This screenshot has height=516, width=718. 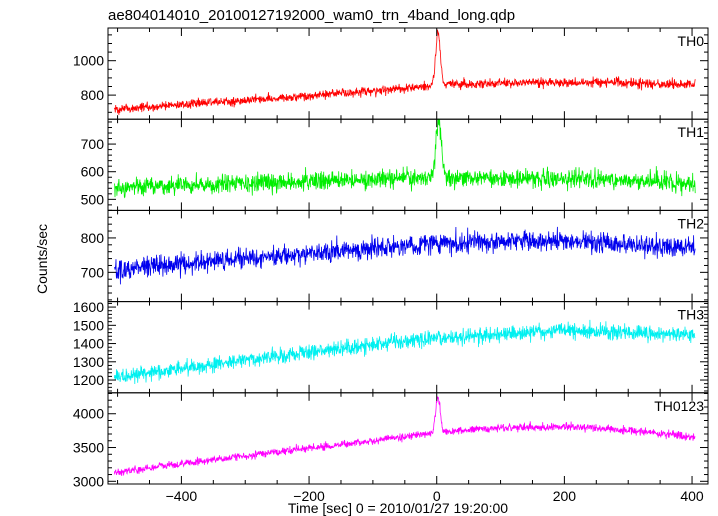 What do you see at coordinates (88, 307) in the screenshot?
I see `y-tick-label: 1600` at bounding box center [88, 307].